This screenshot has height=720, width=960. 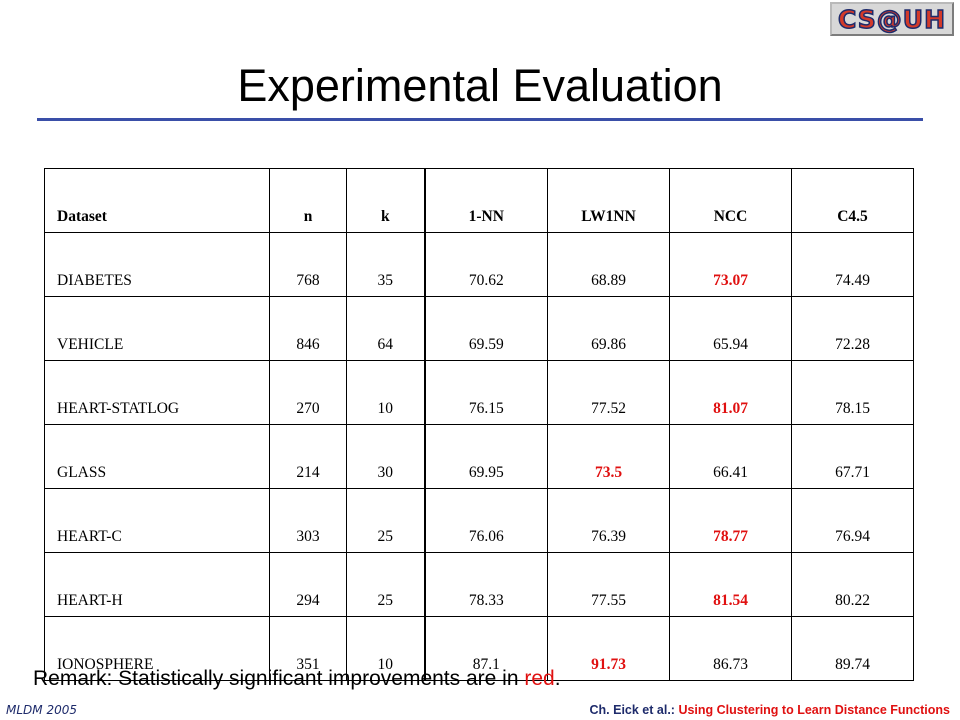 What do you see at coordinates (486, 584) in the screenshot?
I see `cell-1nn: 78.33` at bounding box center [486, 584].